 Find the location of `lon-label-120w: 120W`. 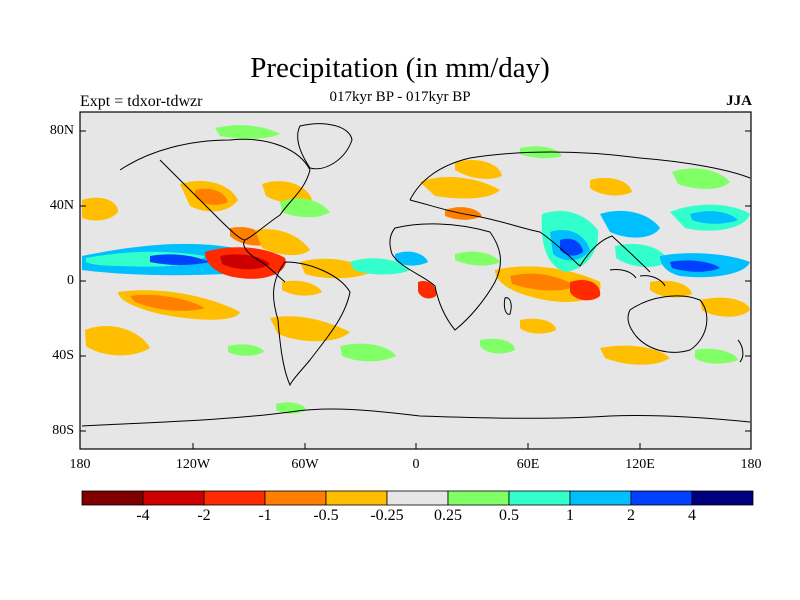

lon-label-120w: 120W is located at coordinates (193, 464).